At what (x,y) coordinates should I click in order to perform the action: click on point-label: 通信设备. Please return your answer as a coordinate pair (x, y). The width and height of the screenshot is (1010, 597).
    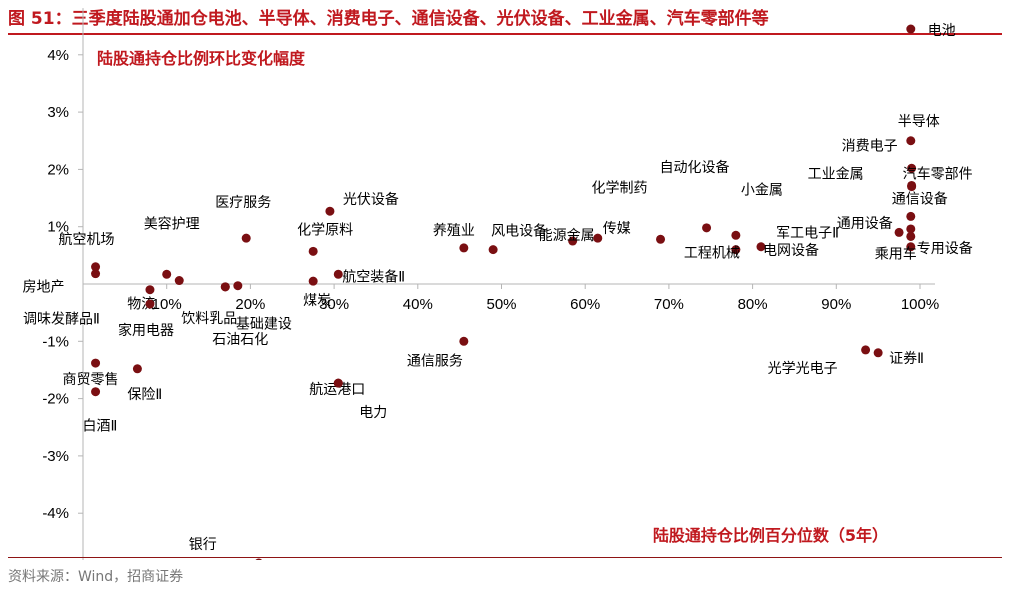
    Looking at the image, I should click on (920, 198).